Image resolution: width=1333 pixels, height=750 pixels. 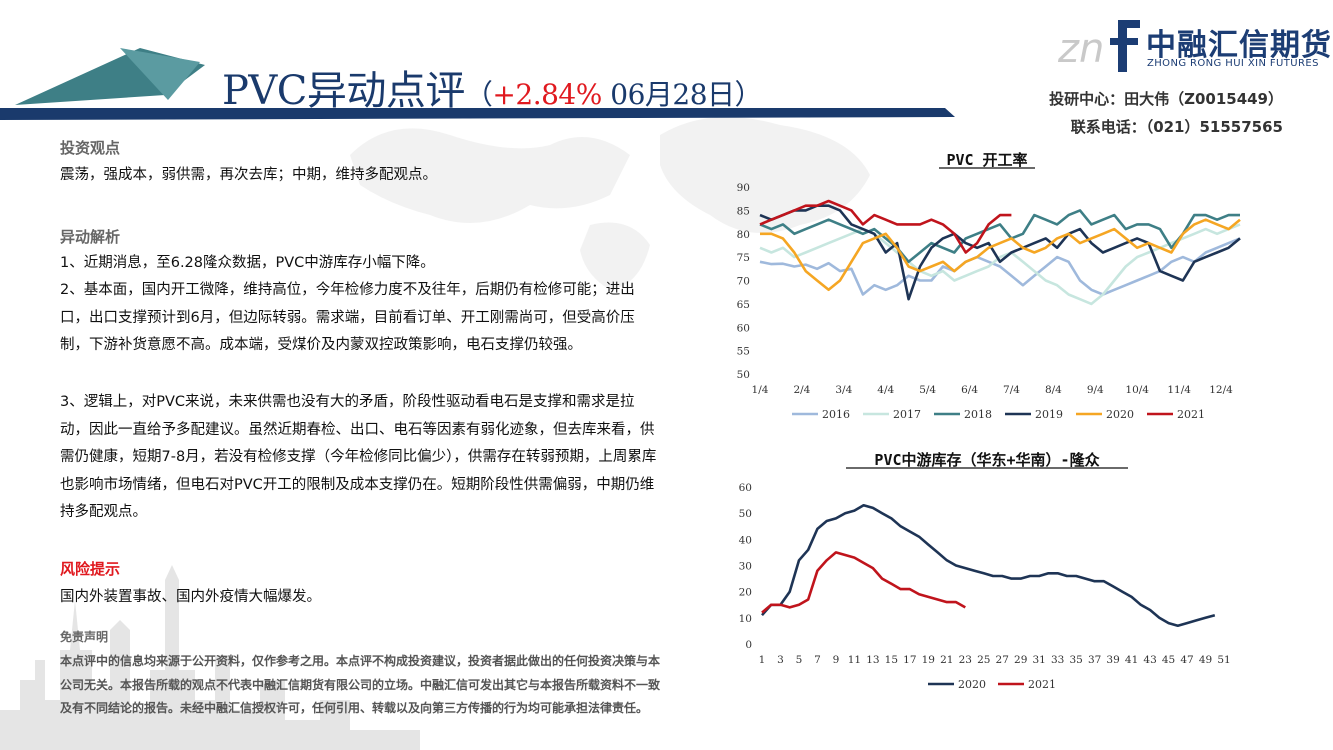 What do you see at coordinates (1176, 127) in the screenshot?
I see `phone-contact: 联系电话：（021）51557565` at bounding box center [1176, 127].